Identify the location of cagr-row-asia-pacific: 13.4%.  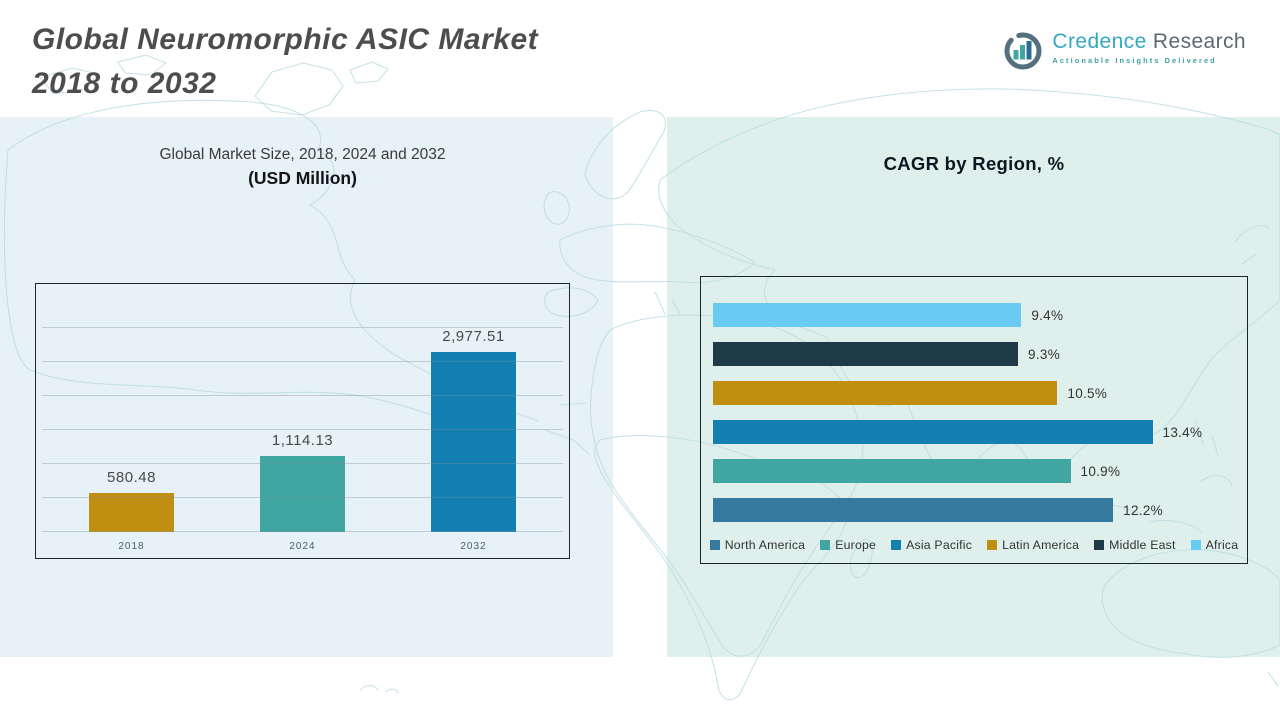
(974, 432).